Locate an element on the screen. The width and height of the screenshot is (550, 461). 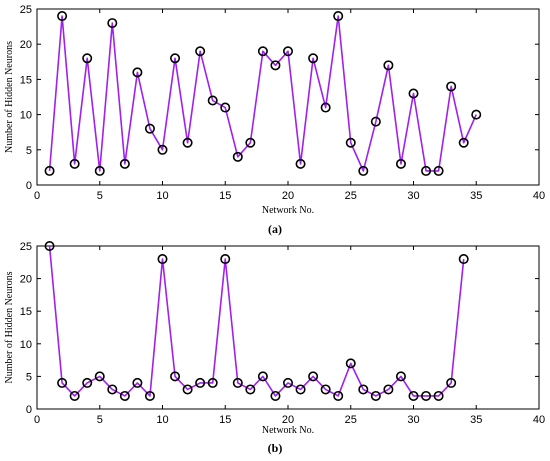
x-tick-label: 40 is located at coordinates (539, 420).